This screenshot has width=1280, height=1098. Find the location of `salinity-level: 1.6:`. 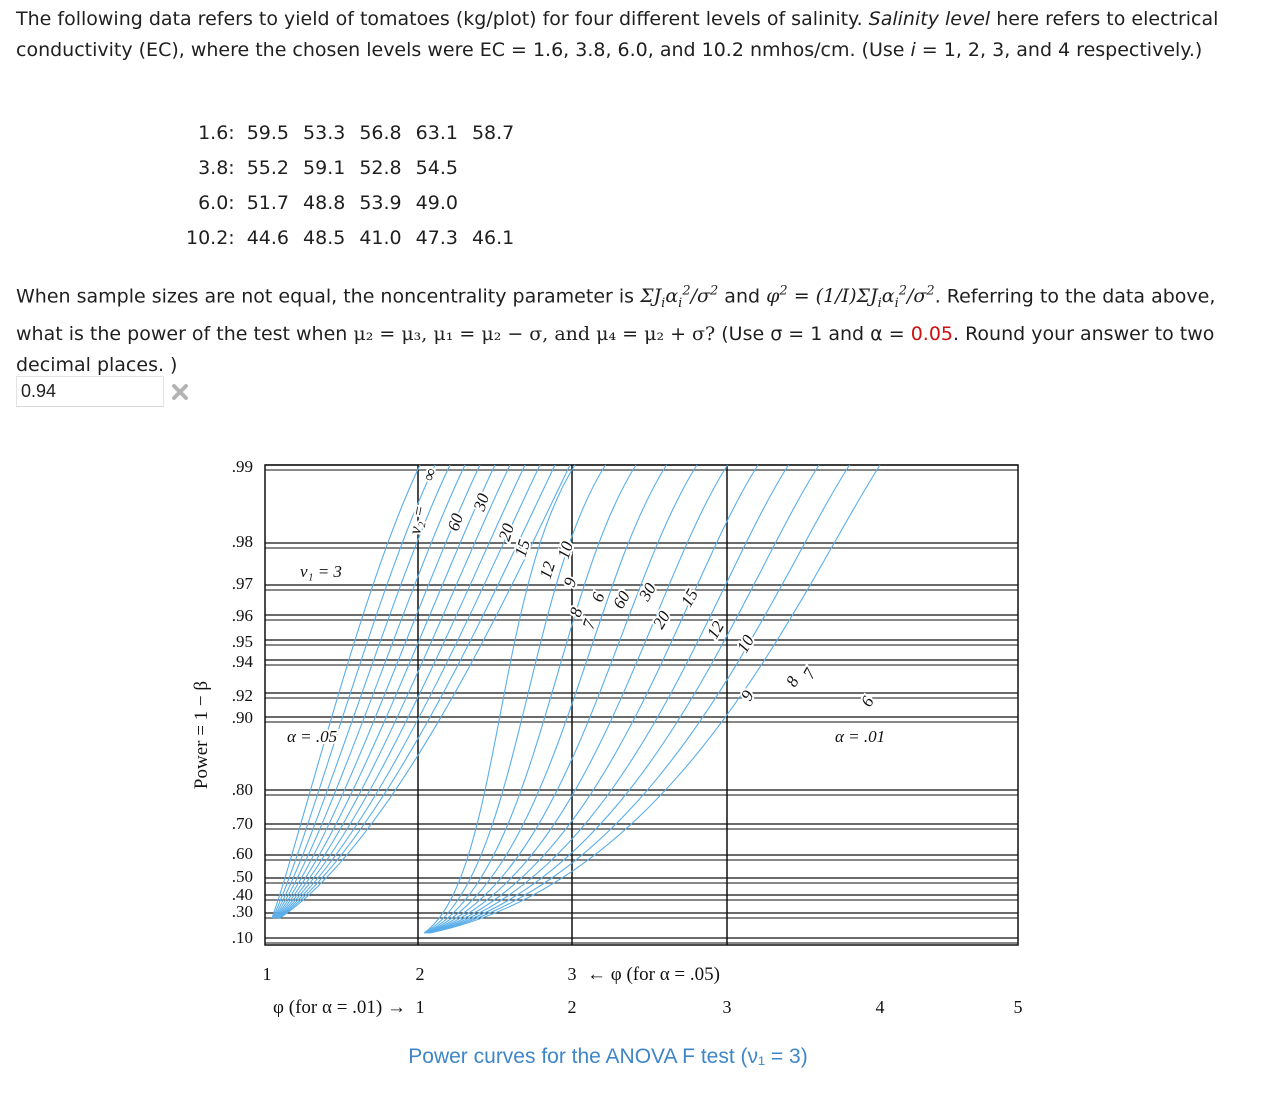

salinity-level: 1.6: is located at coordinates (216, 132).